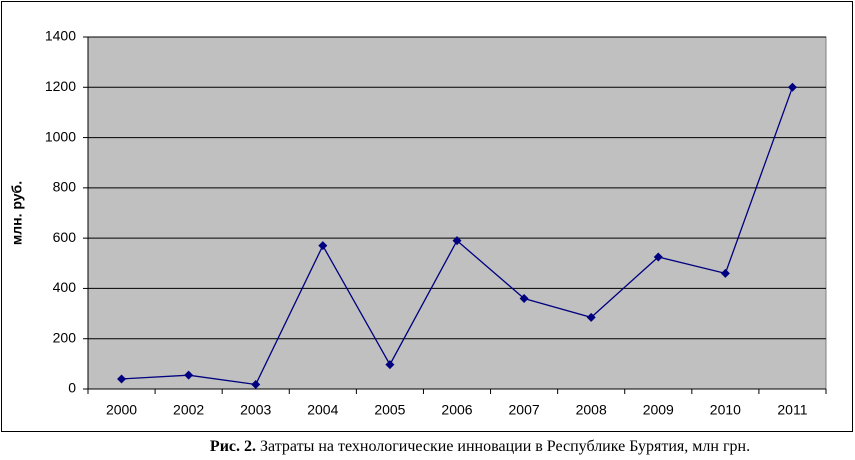 This screenshot has height=460, width=855. I want to click on y-tick-label: 1400, so click(60, 36).